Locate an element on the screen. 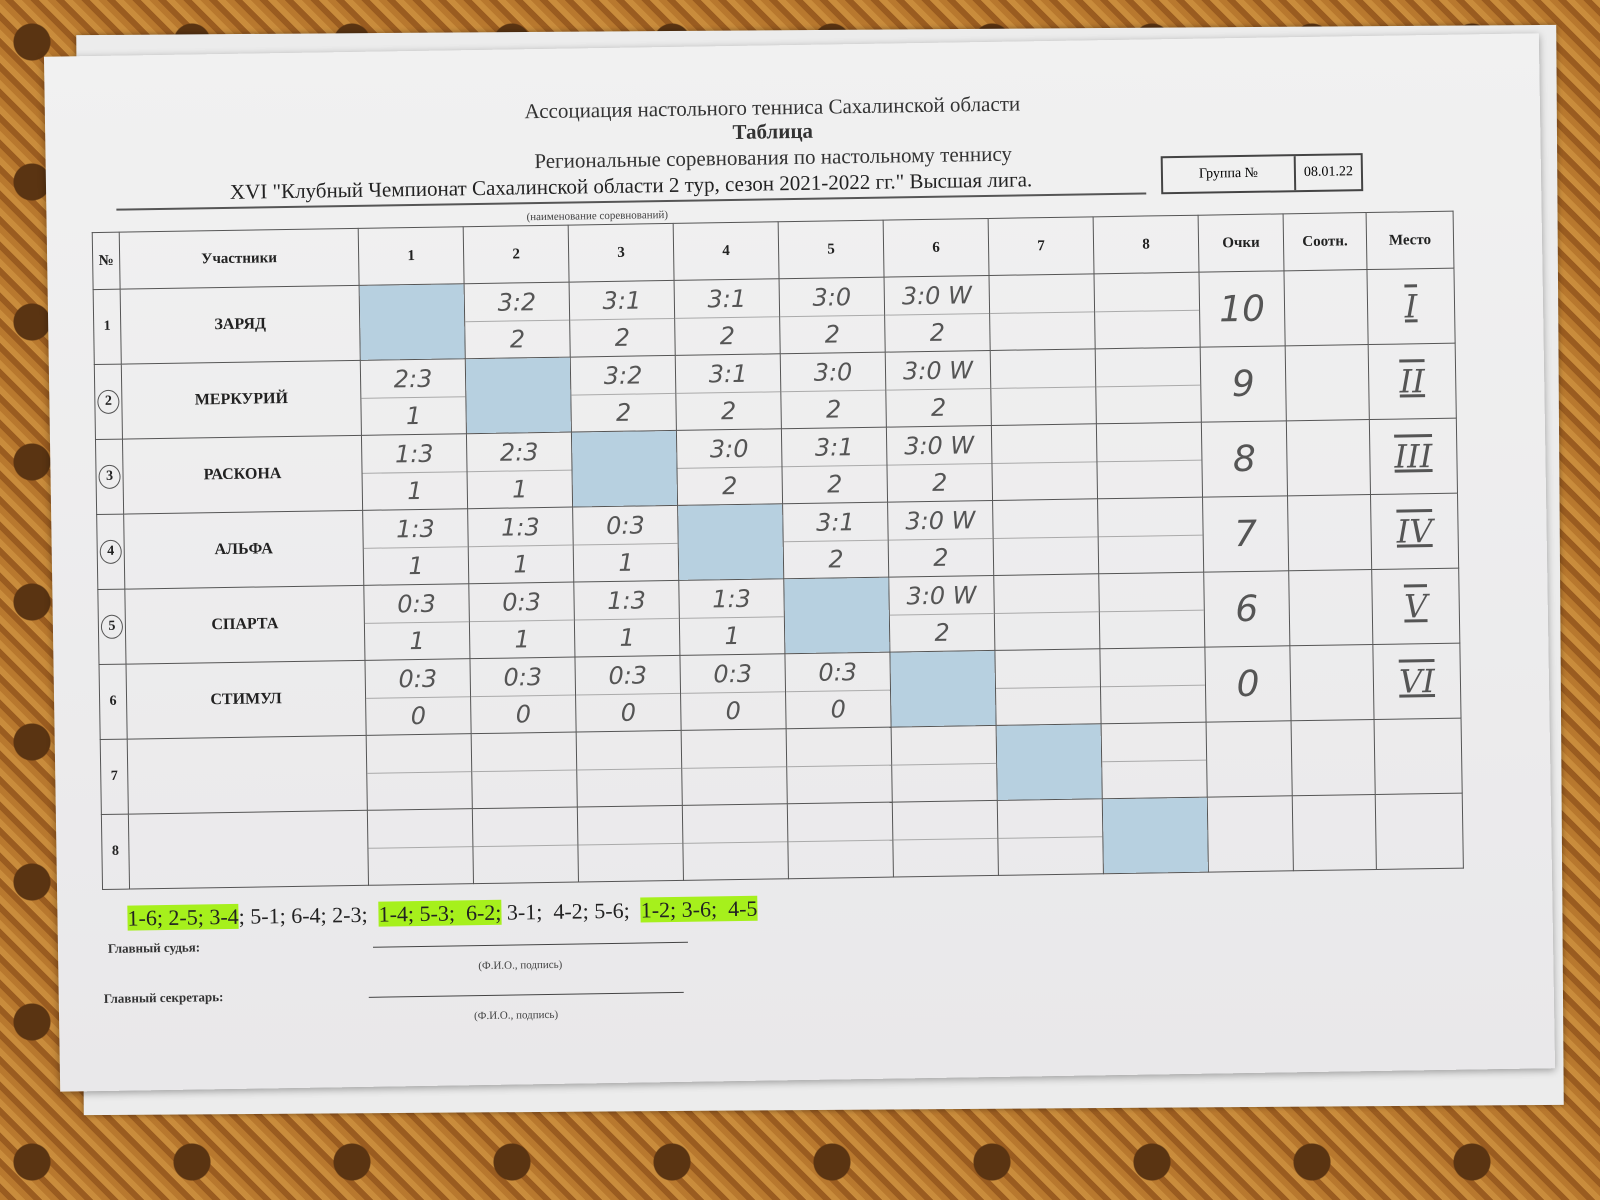 Image resolution: width=1600 pixels, height=1200 pixels. row-number: 5 is located at coordinates (112, 627).